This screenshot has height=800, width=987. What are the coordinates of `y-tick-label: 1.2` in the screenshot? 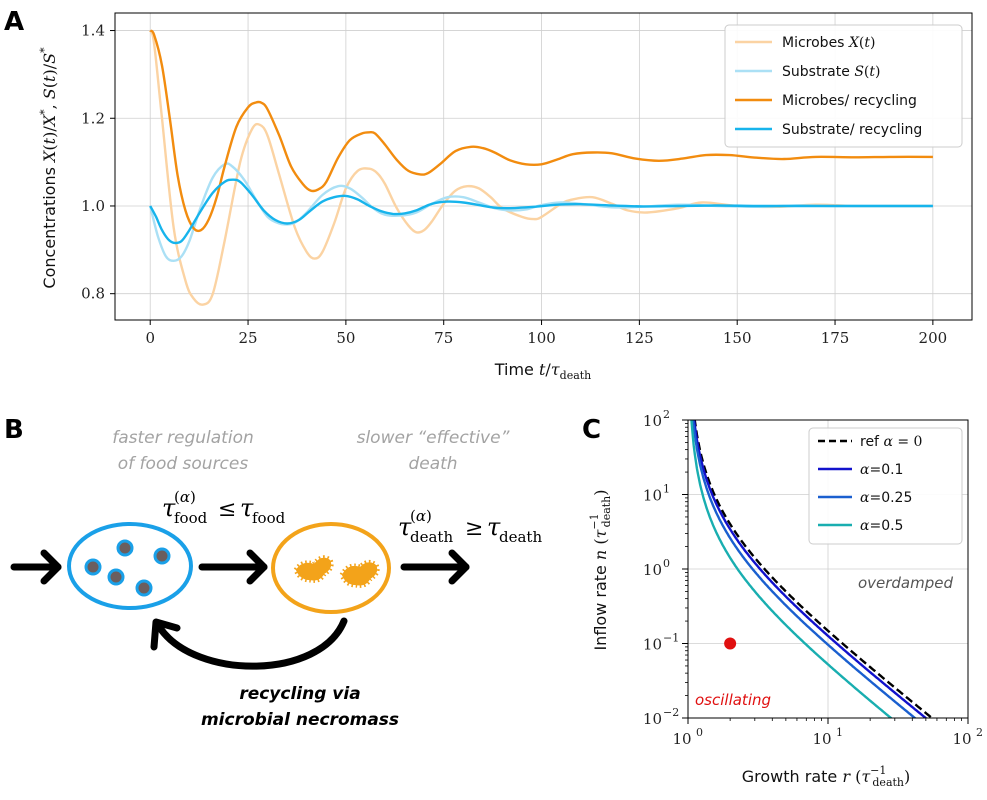 It's located at (93, 118).